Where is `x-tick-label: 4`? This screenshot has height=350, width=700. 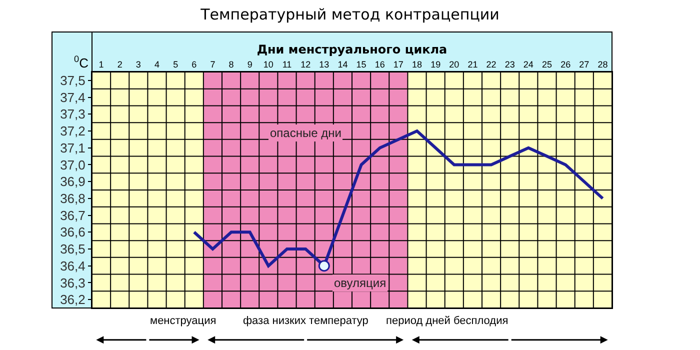
x-tick-label: 4 is located at coordinates (157, 64).